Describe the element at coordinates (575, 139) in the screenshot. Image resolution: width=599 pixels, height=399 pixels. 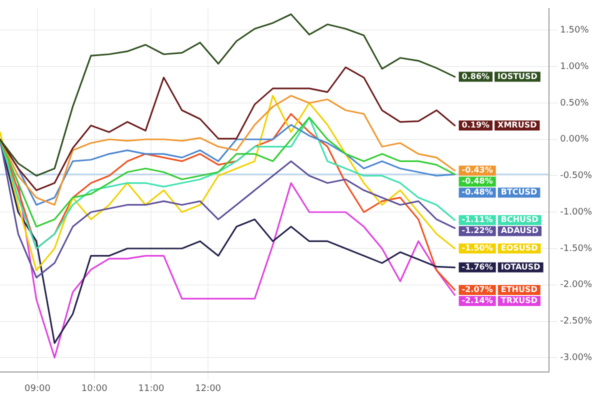
I see `y-tick-label: 0.00%` at that location.